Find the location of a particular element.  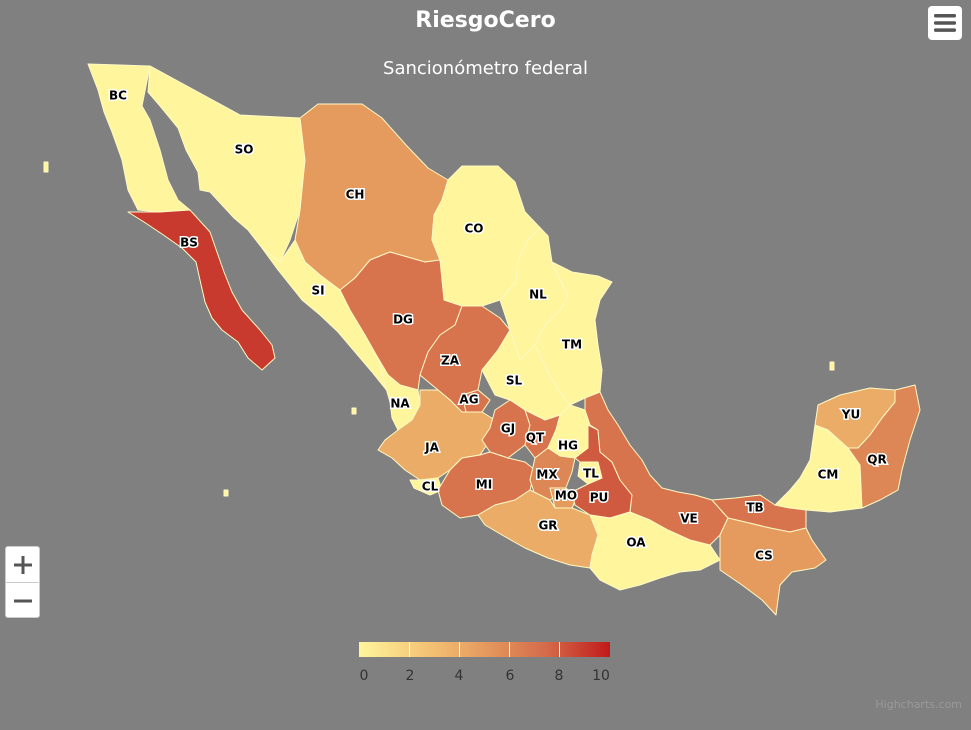

zoom-out-button is located at coordinates (22, 600).